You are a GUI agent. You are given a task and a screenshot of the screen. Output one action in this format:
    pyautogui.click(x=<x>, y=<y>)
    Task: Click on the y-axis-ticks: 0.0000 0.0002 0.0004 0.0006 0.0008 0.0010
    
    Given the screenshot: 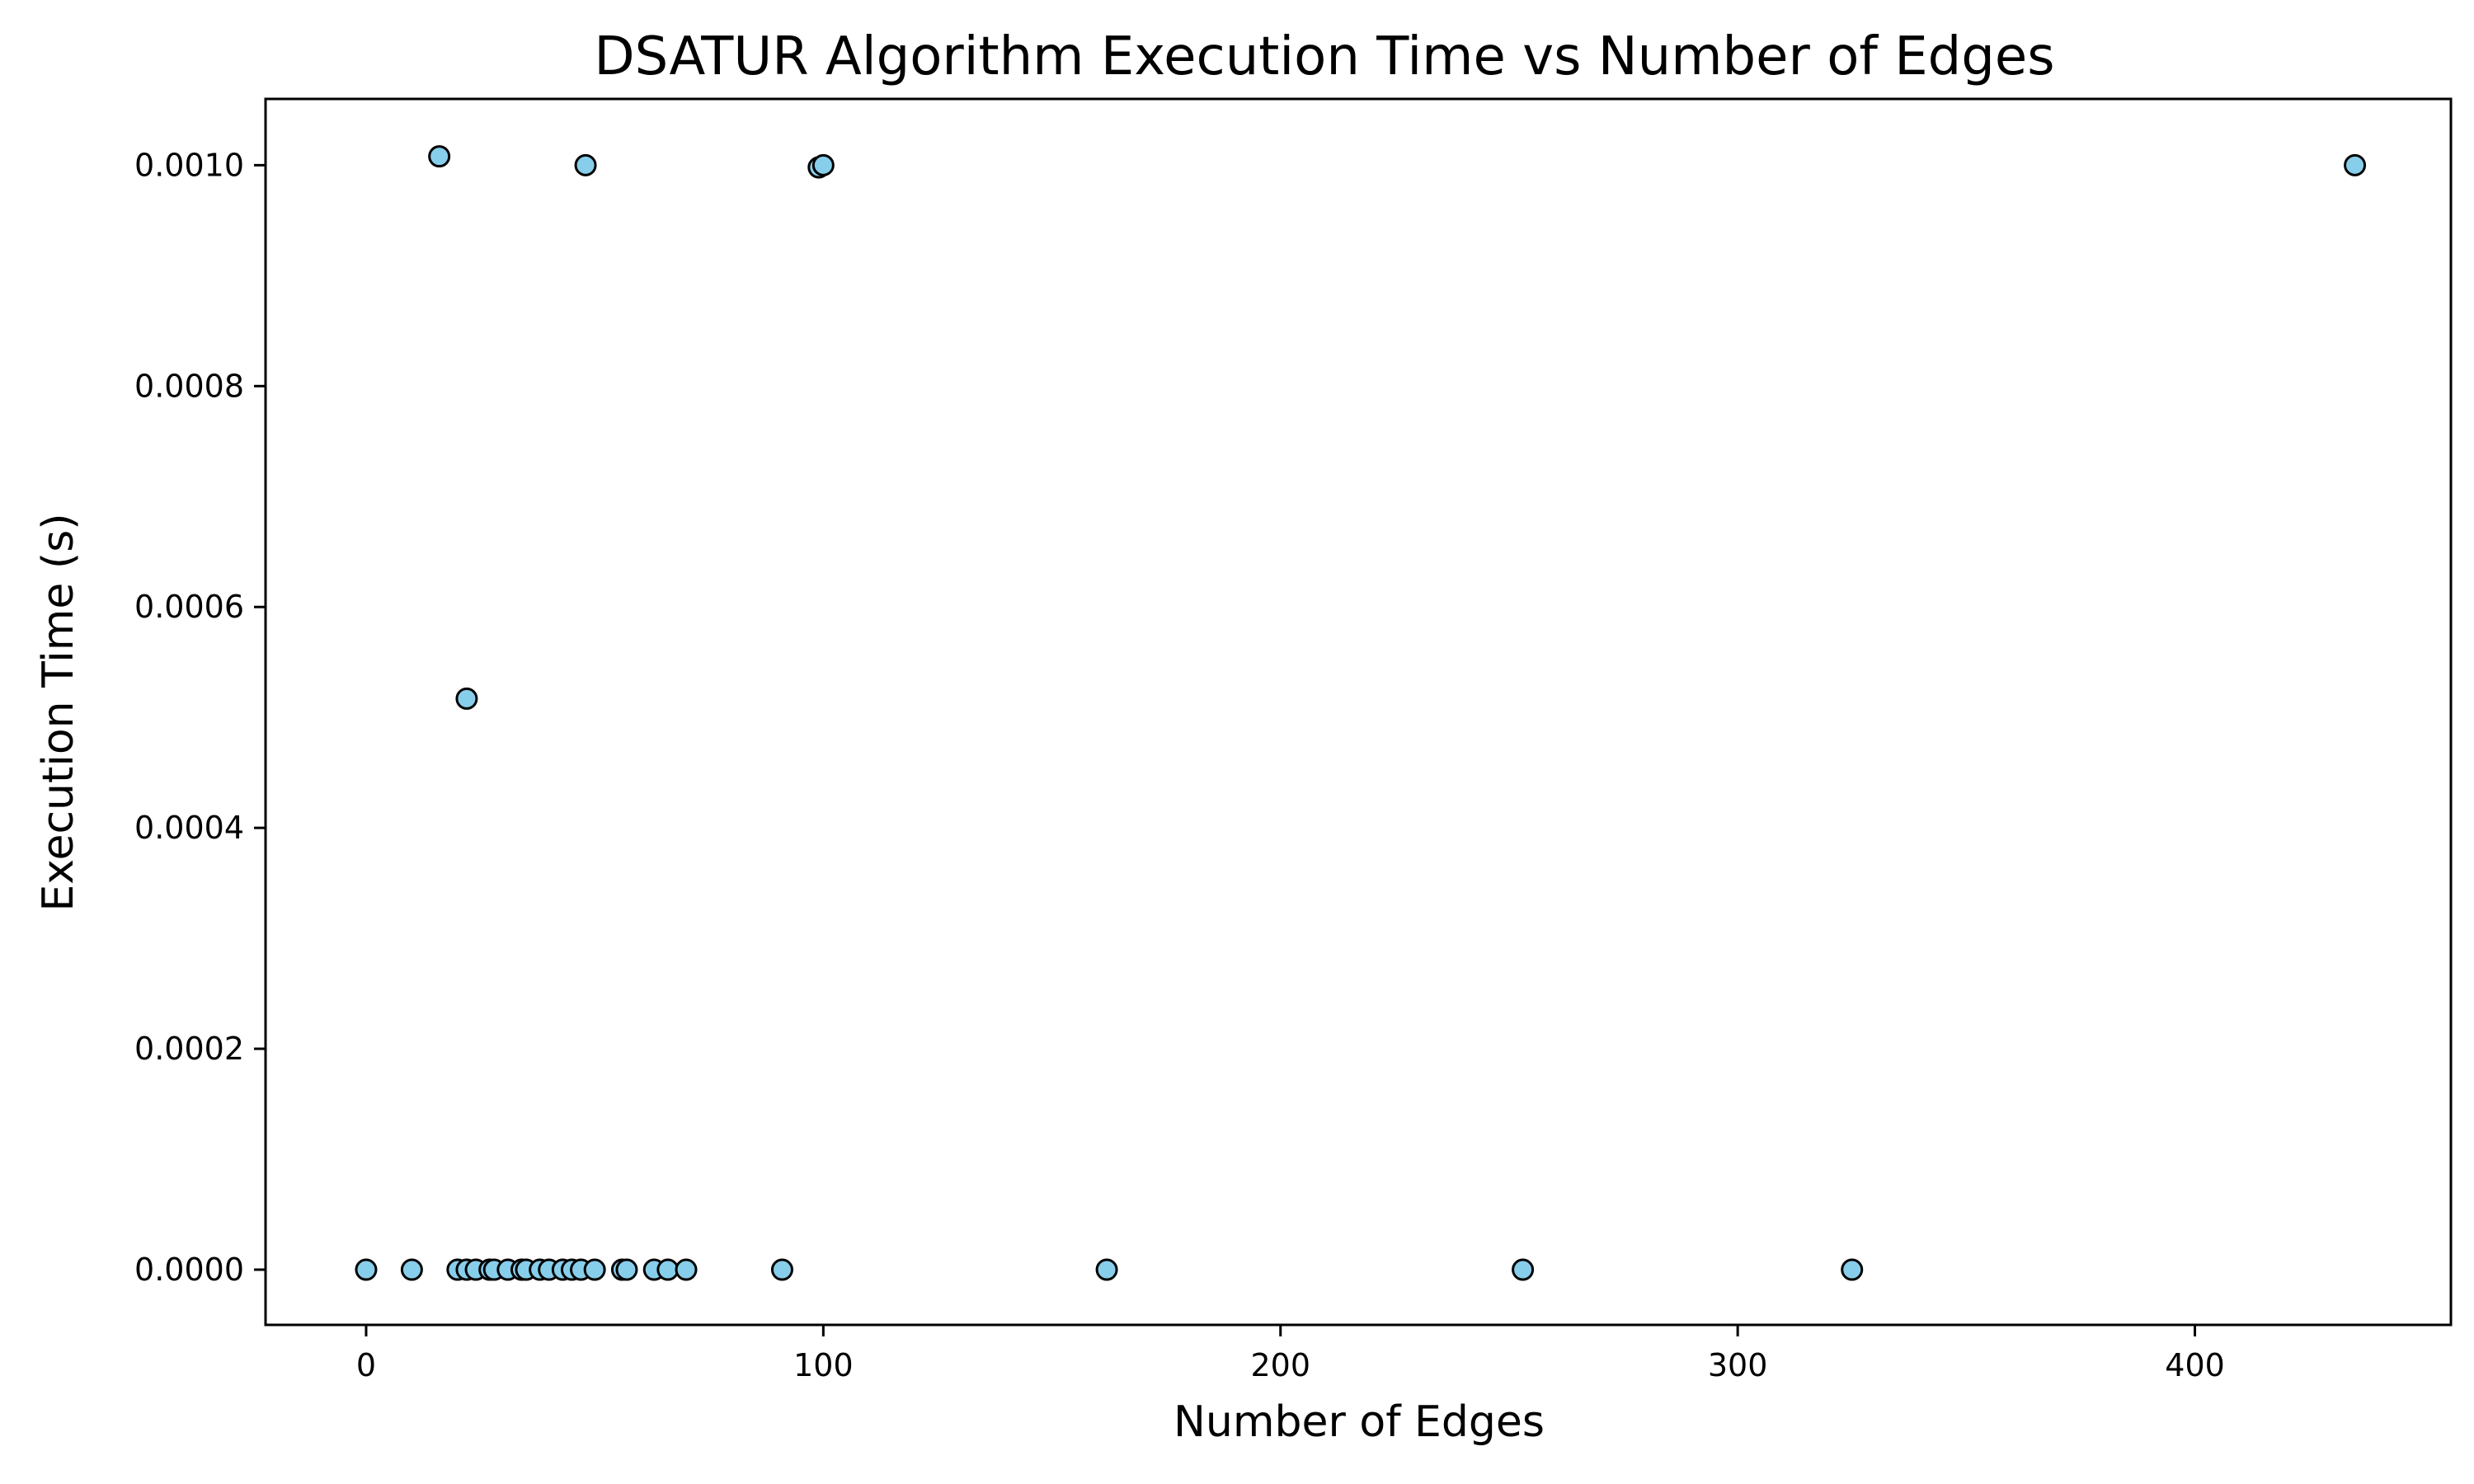 What is the action you would take?
    pyautogui.click(x=200, y=717)
    